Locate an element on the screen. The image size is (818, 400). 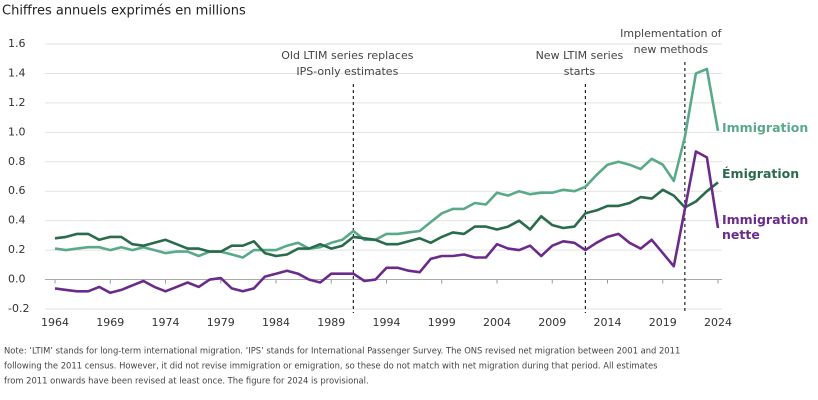
x-tick-label: 1989 is located at coordinates (331, 322).